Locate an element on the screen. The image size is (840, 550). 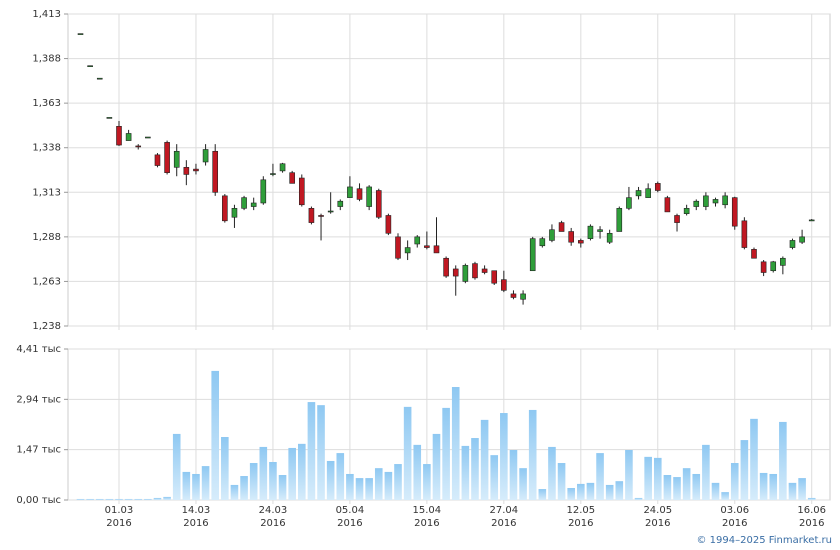
y-tick-label: 1,47 тыс is located at coordinates (38, 450).